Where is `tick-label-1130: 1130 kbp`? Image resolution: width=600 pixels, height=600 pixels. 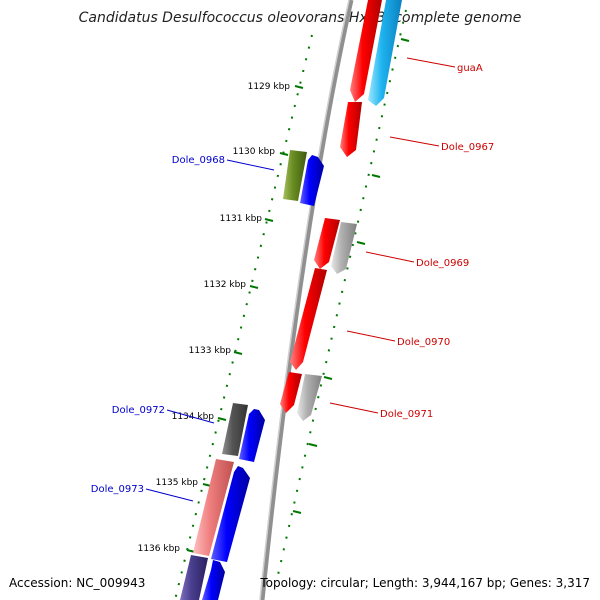
tick-label-1130: 1130 kbp is located at coordinates (254, 152).